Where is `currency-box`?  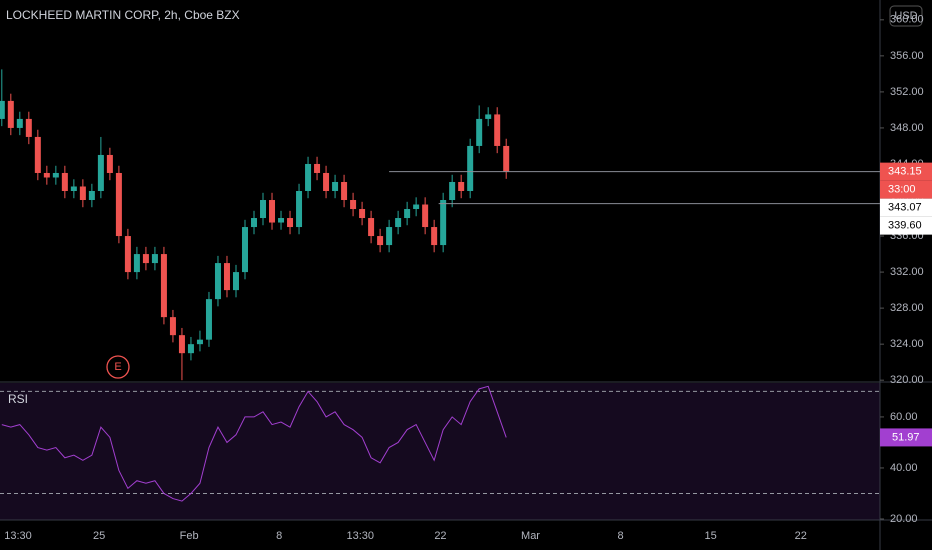
currency-box is located at coordinates (906, 16).